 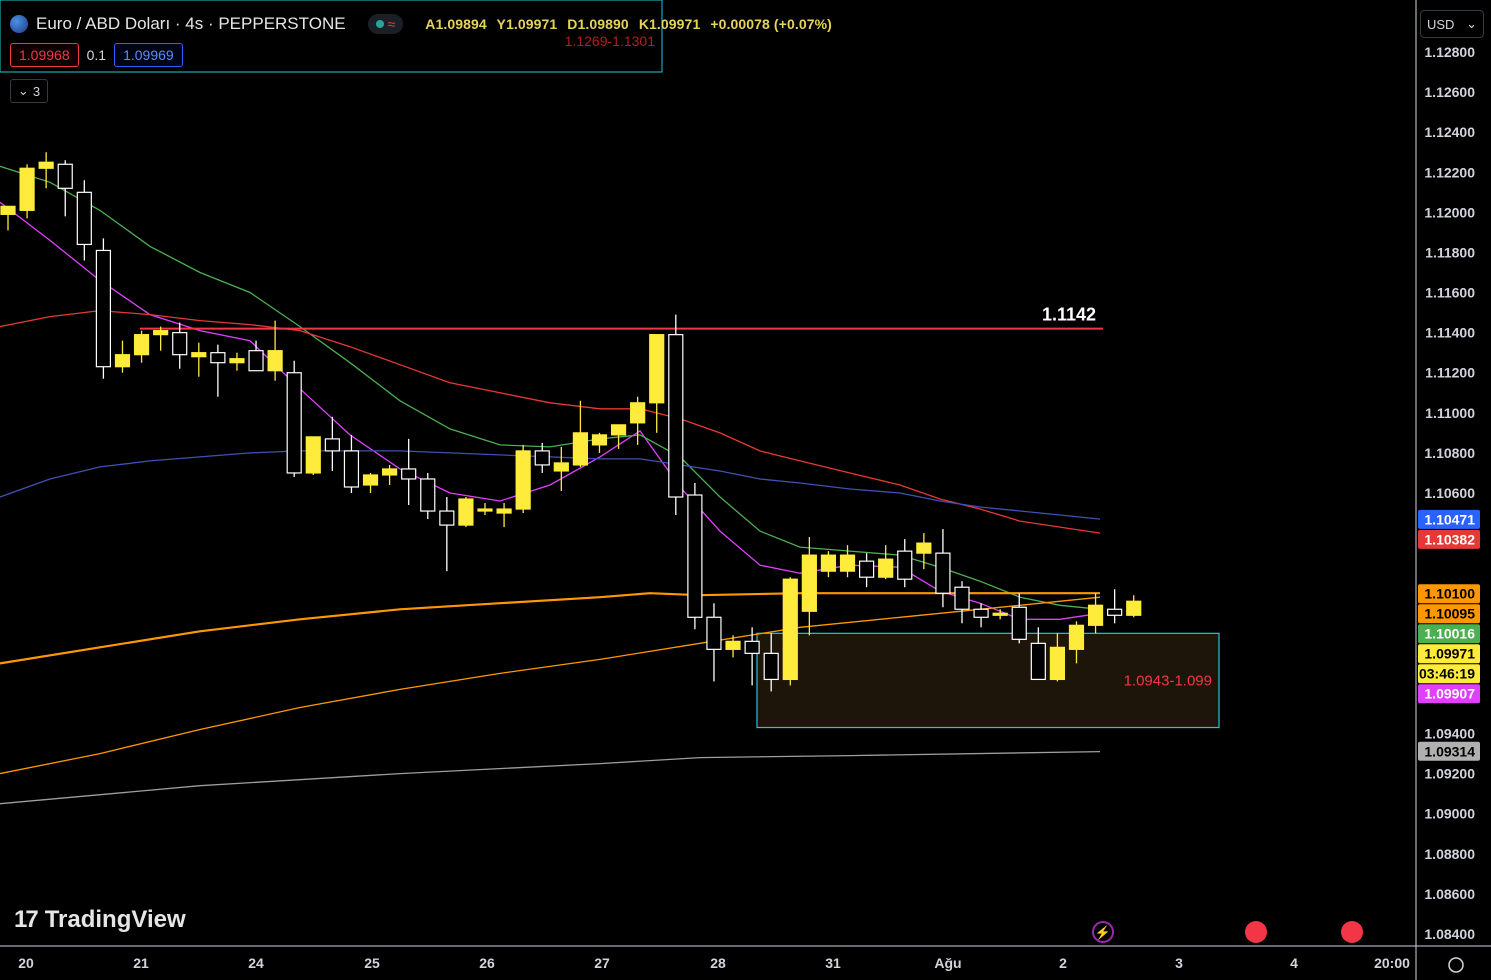 I want to click on price-tick-label: 1.08400, so click(x=1449, y=934).